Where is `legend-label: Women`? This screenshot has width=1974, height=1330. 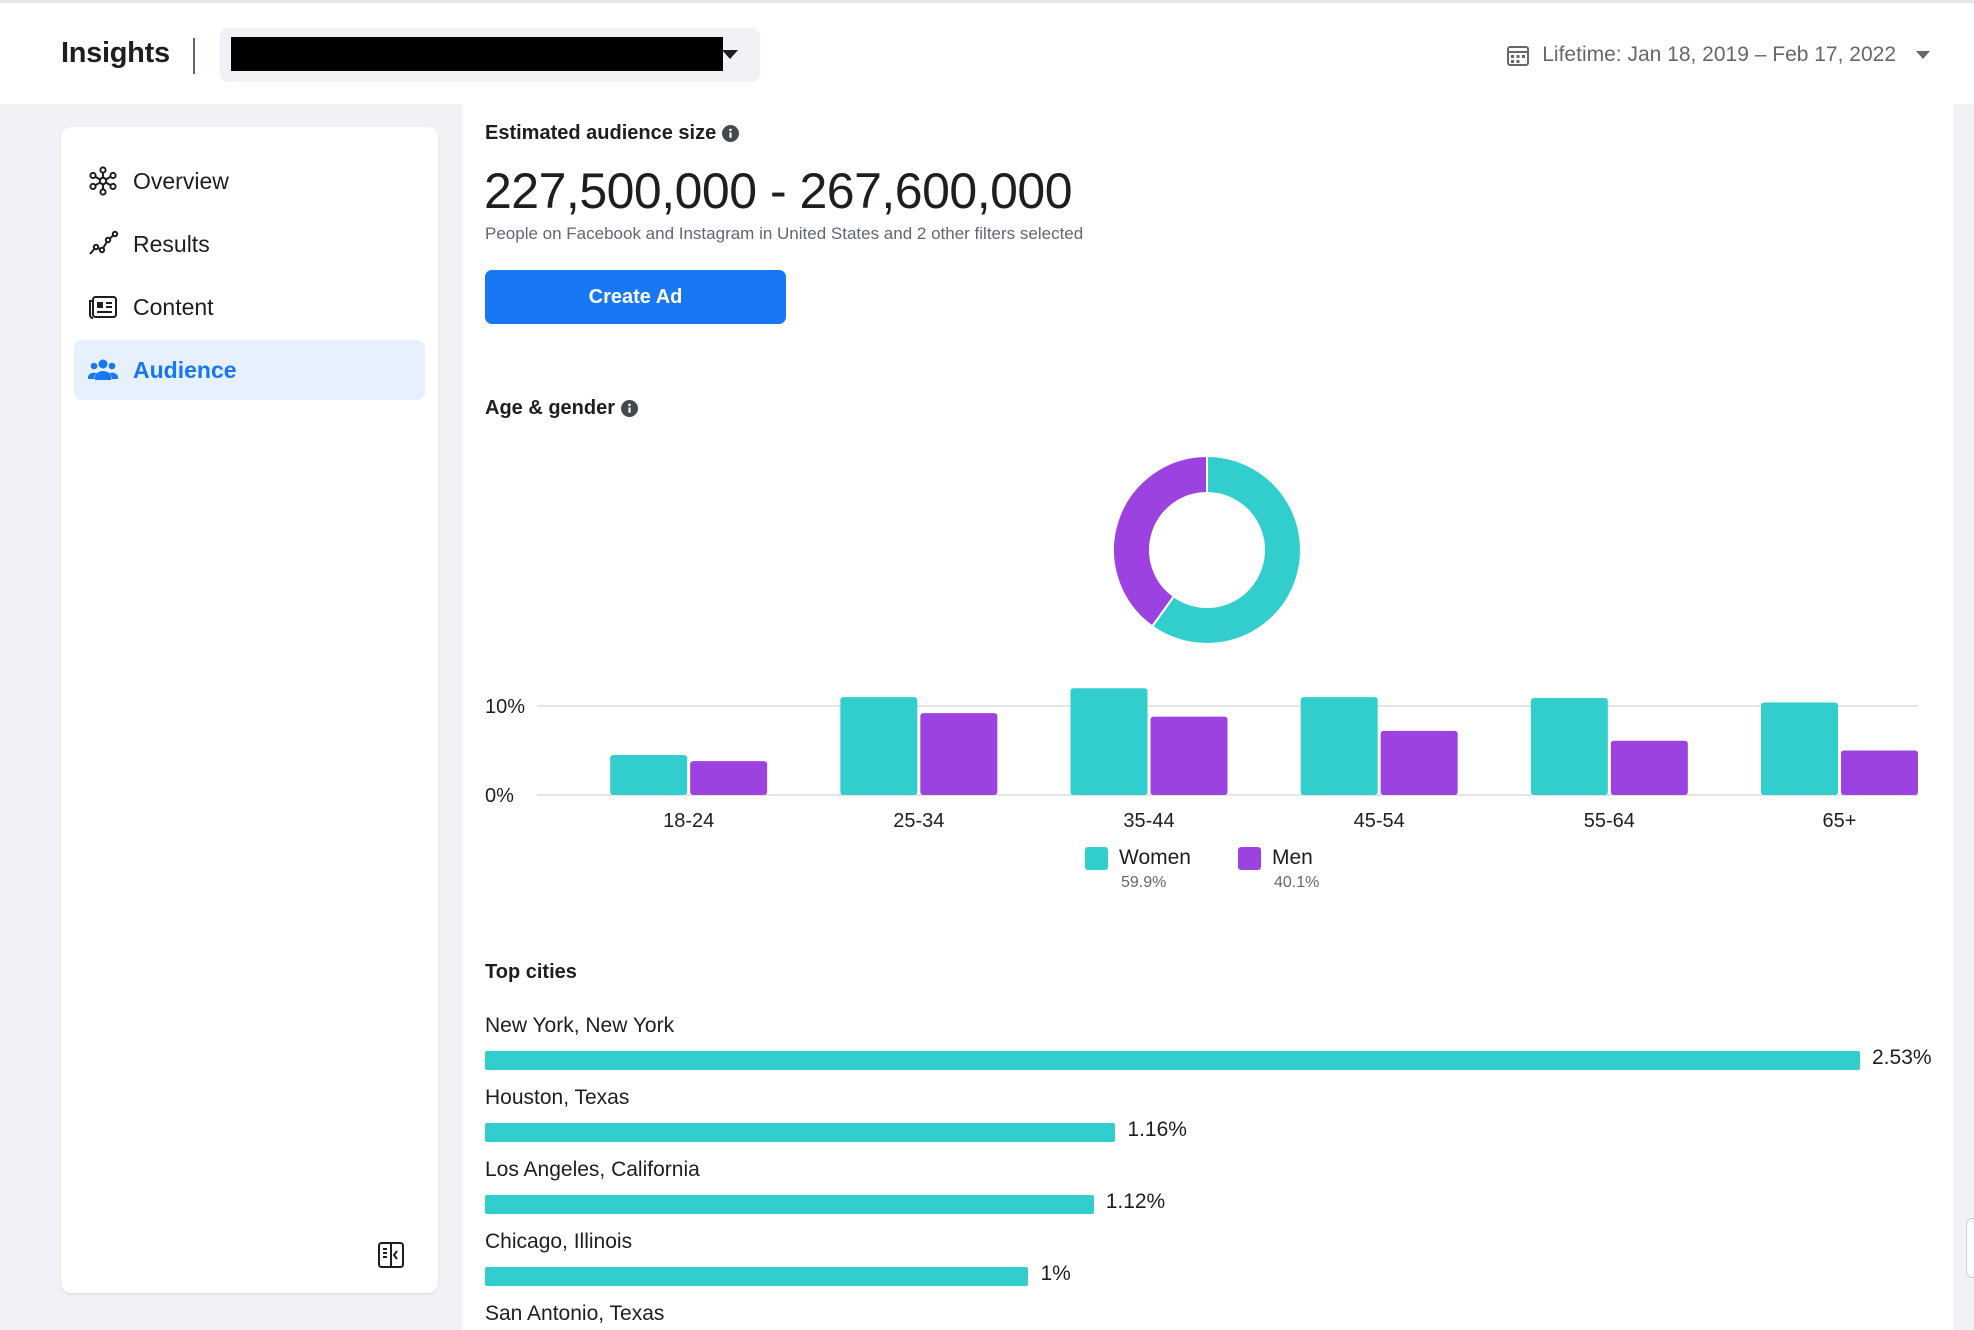
legend-label: Women is located at coordinates (1155, 857).